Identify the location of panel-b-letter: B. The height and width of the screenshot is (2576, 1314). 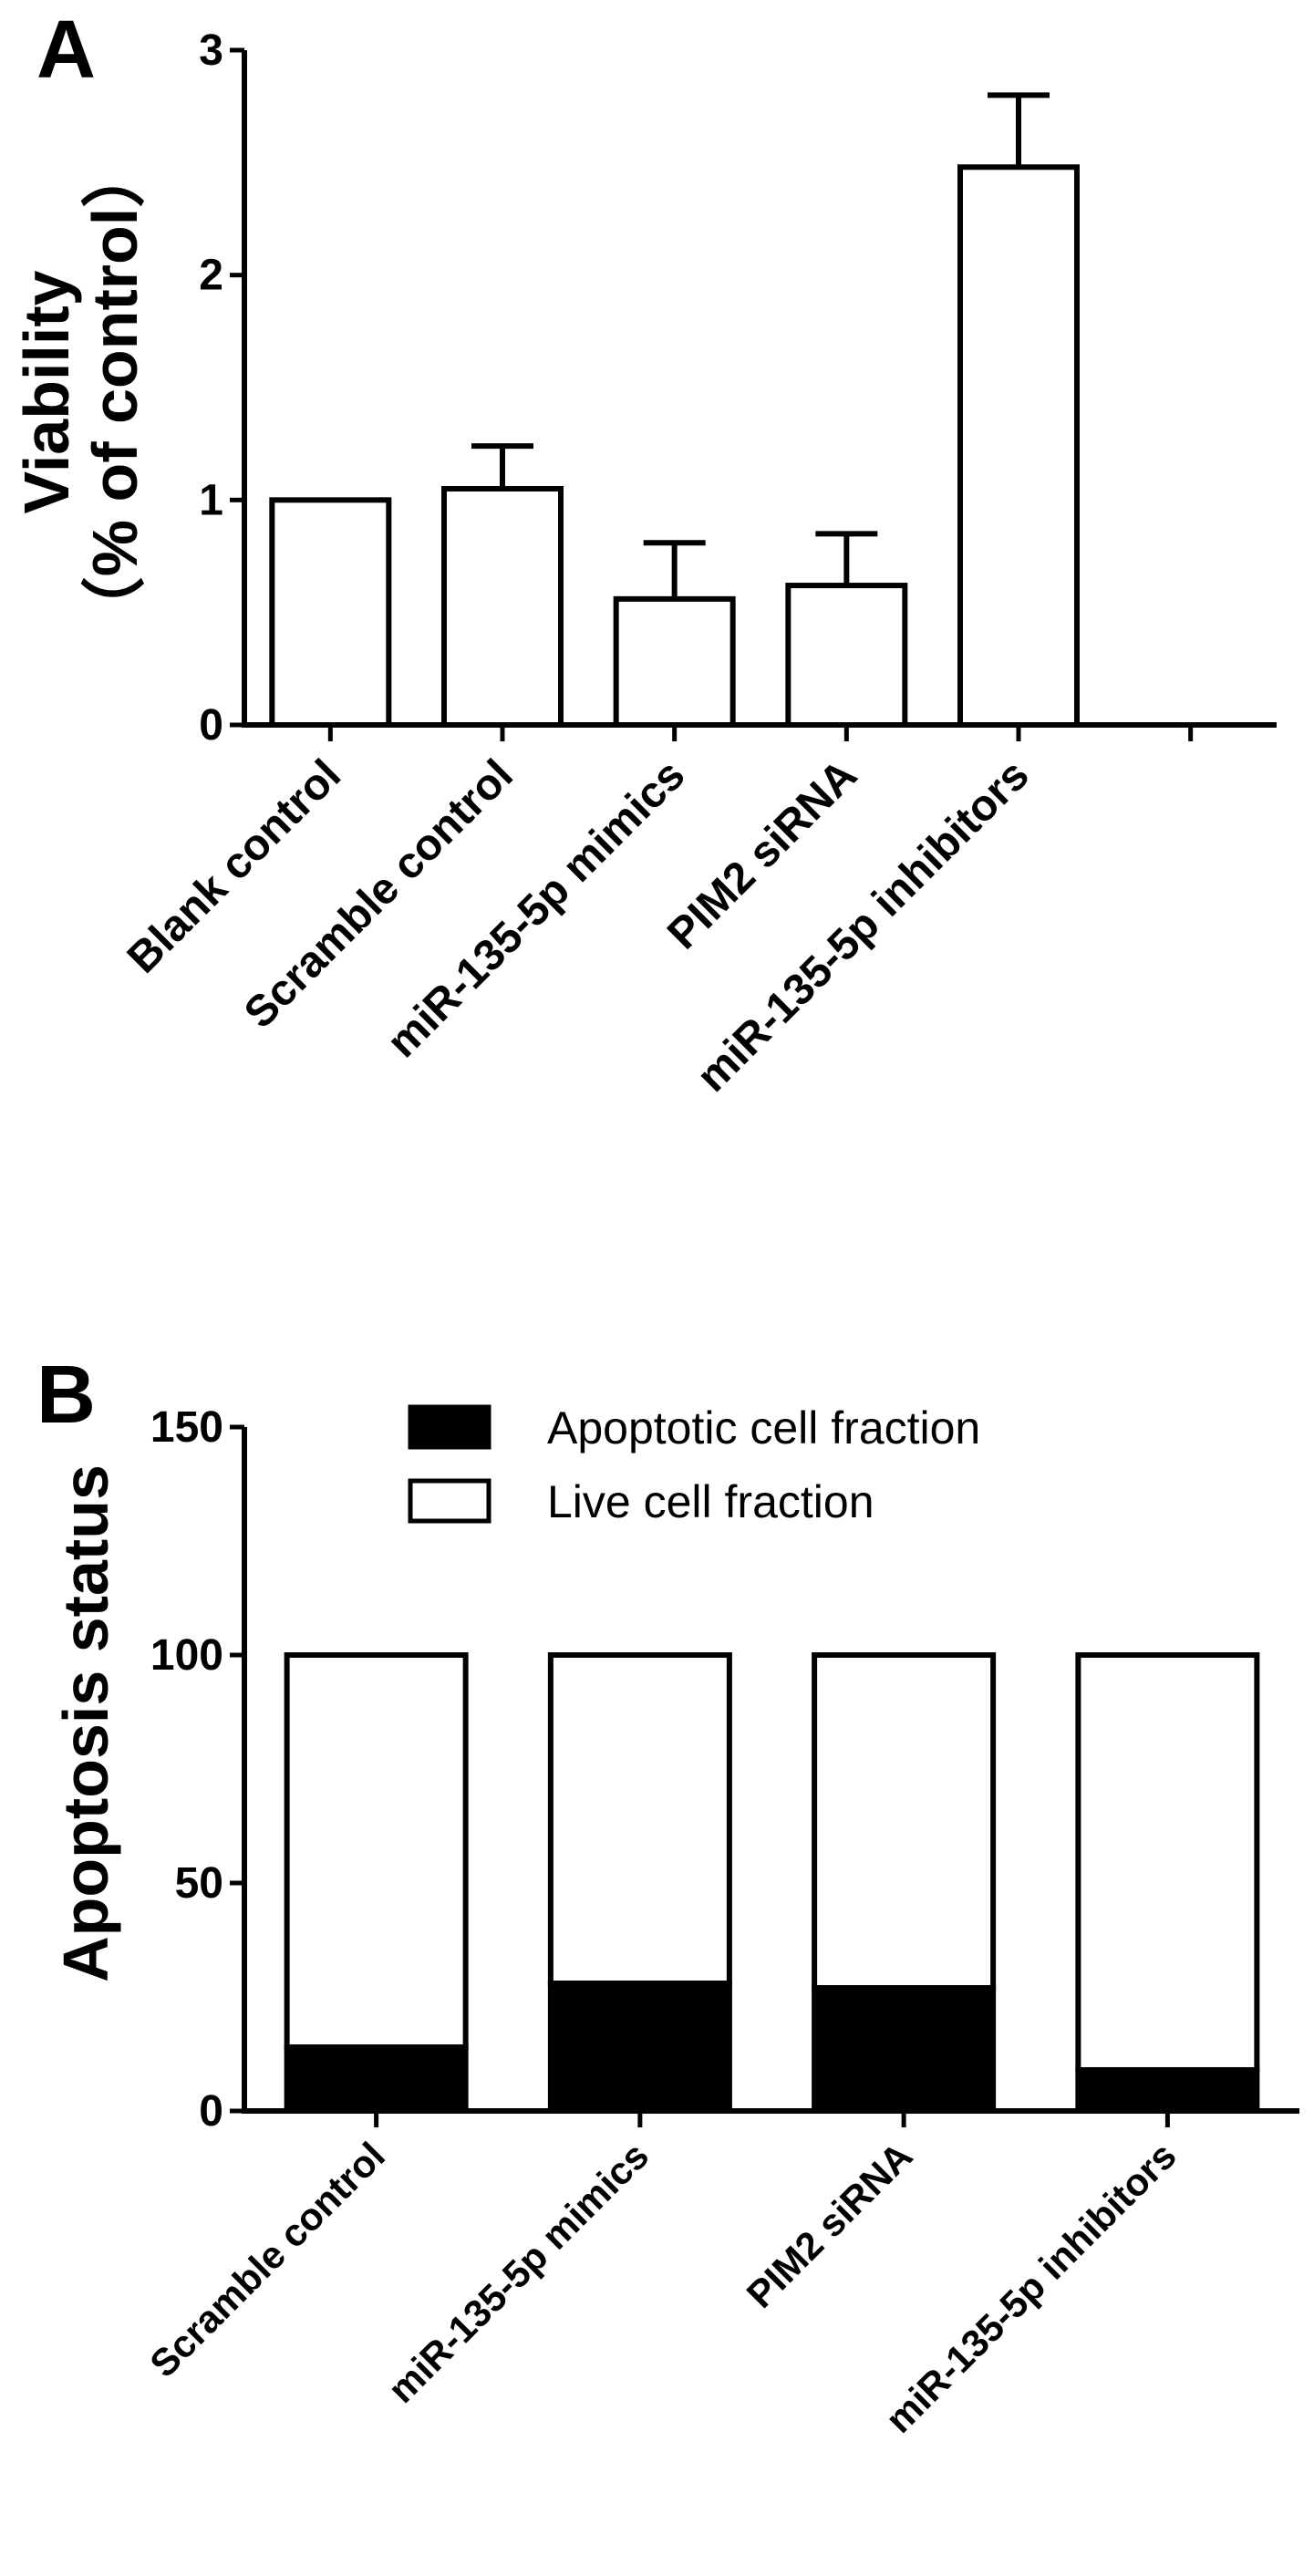
(66, 1395).